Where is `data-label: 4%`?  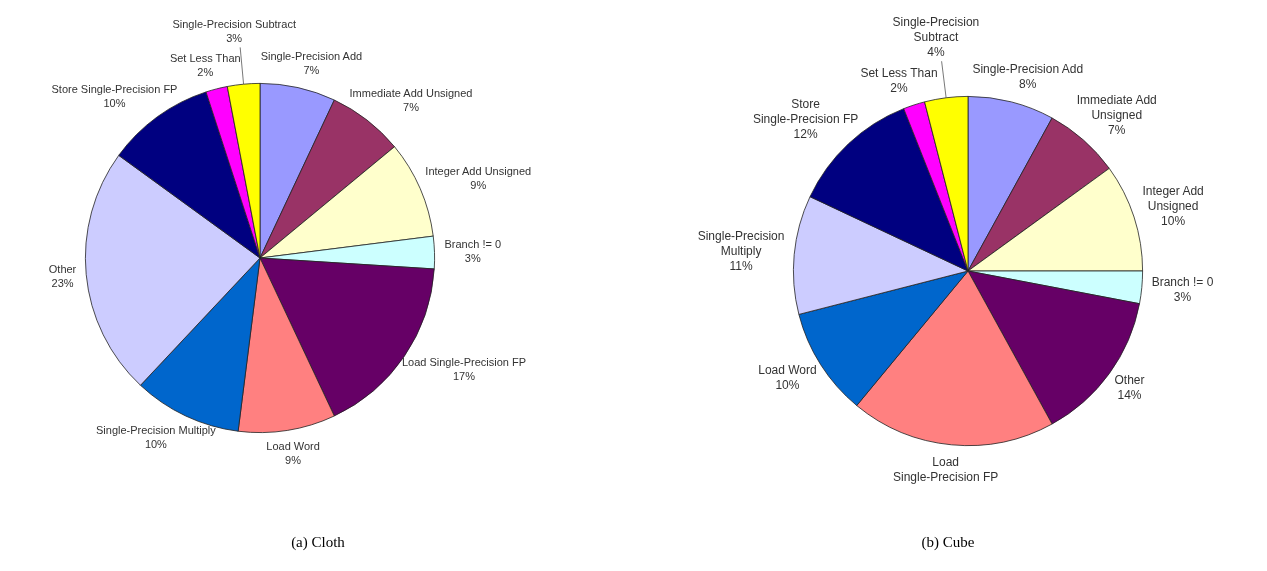
data-label: 4% is located at coordinates (936, 52).